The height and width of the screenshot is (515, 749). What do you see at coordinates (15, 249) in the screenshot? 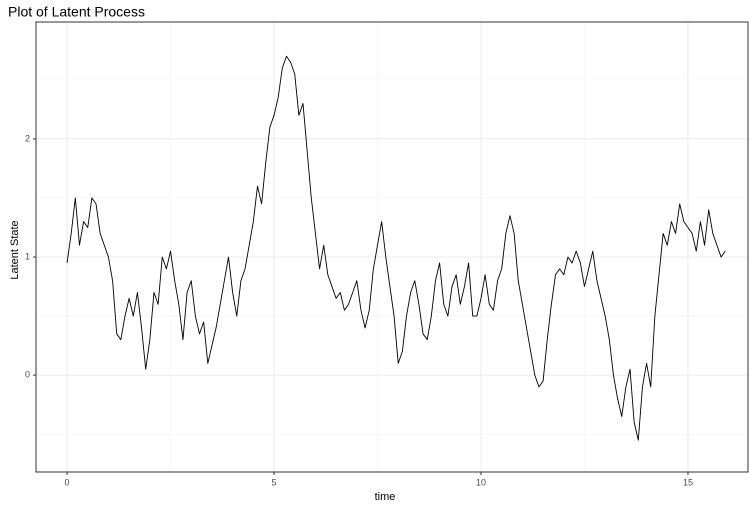
I see `y-axis-label: Latent State` at bounding box center [15, 249].